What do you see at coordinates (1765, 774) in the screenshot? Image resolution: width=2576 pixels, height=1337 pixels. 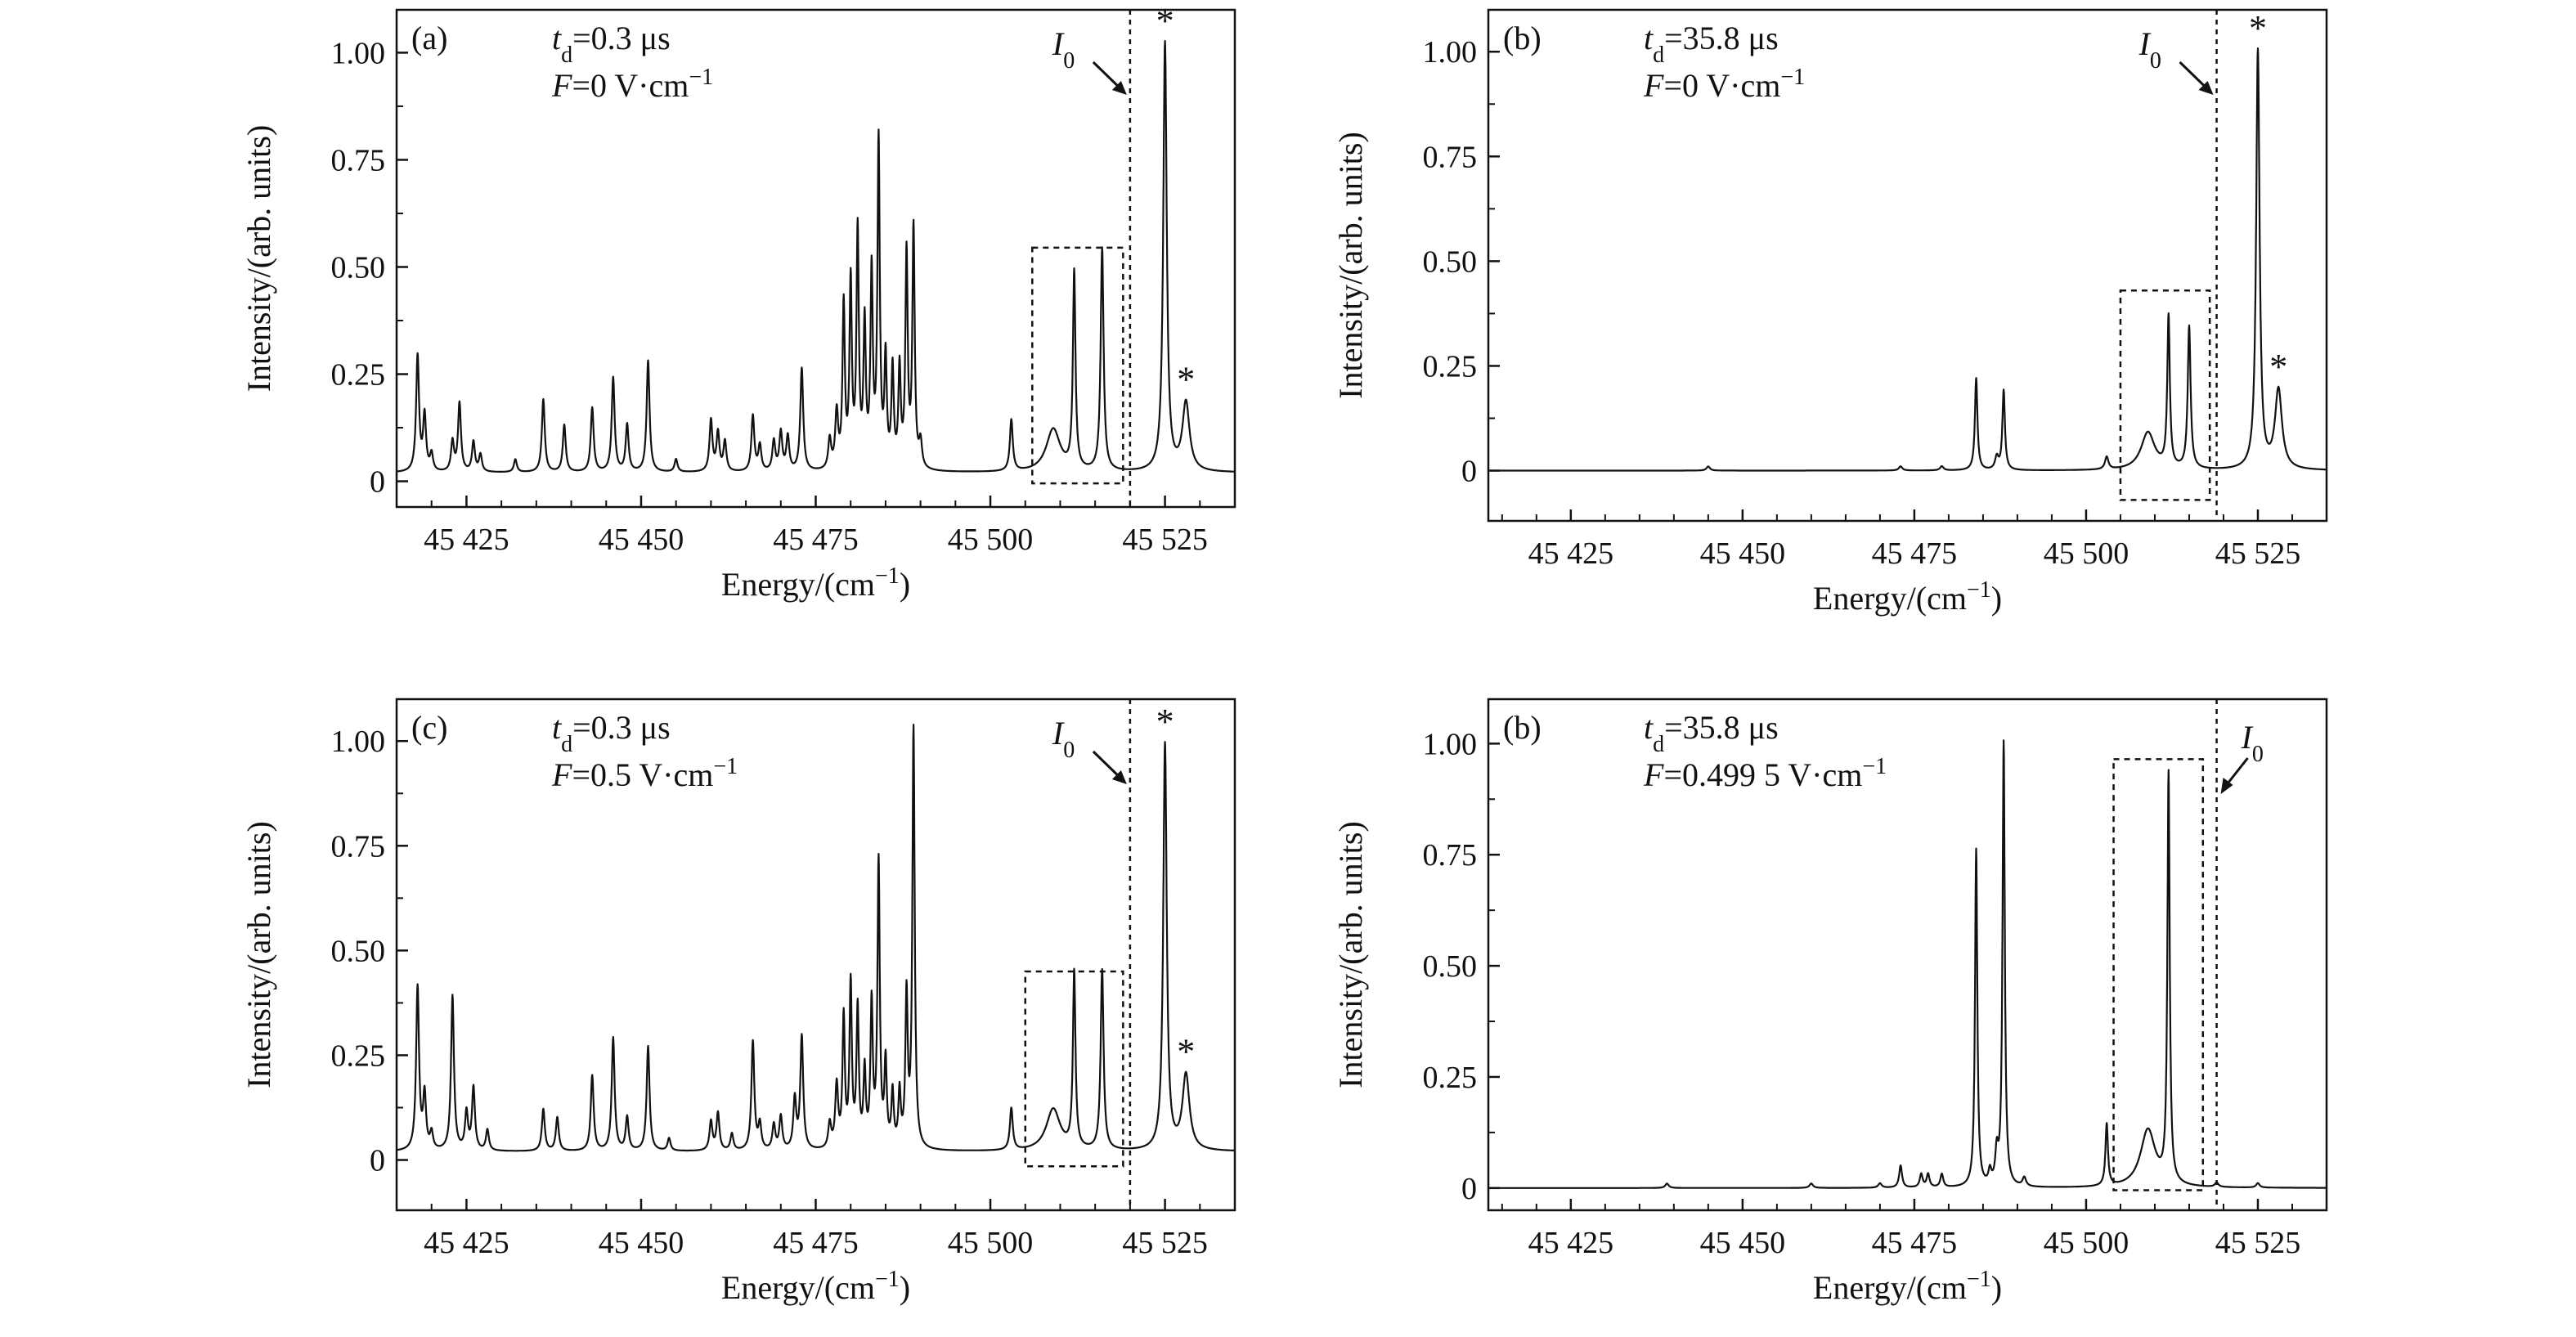 I see `annotation-line: F=0.499 5 V·cm−1` at bounding box center [1765, 774].